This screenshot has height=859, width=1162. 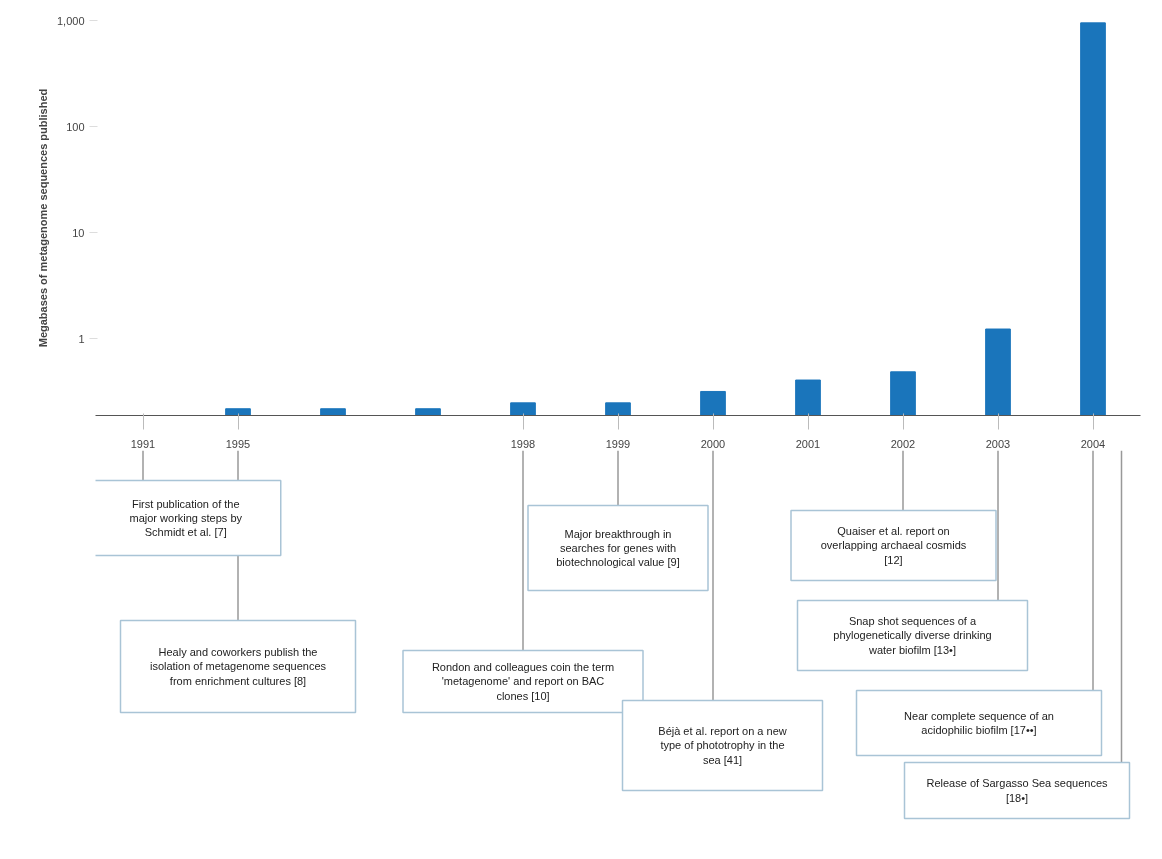 I want to click on x-tick-label: 2002, so click(x=903, y=443).